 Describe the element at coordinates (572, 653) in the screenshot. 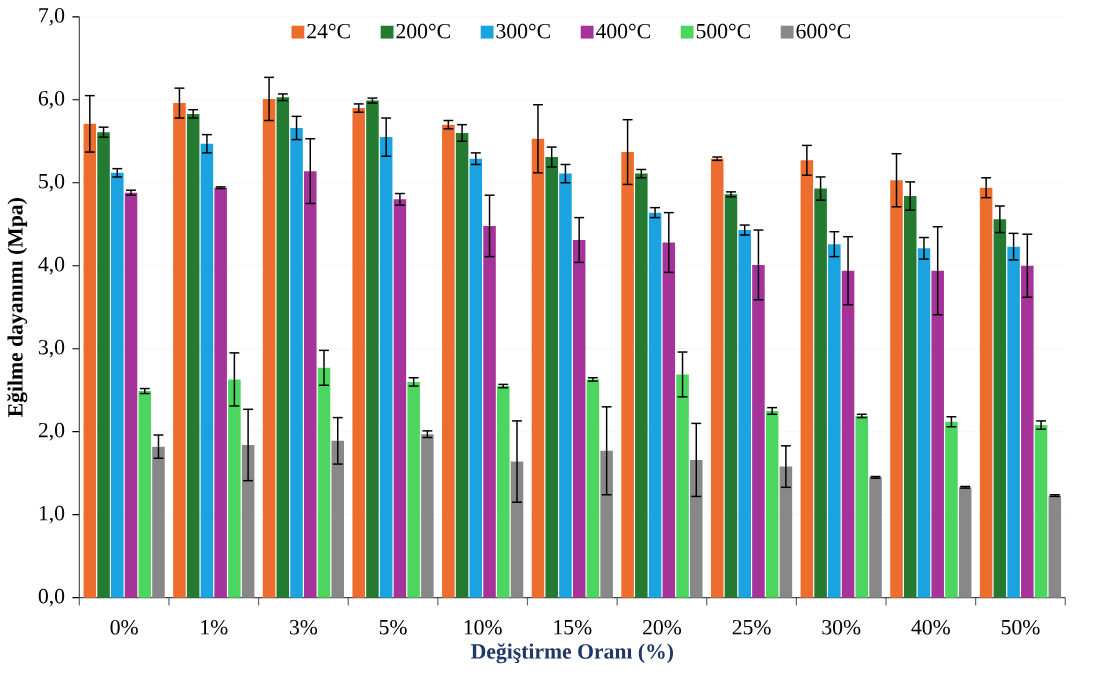

I see `x-axis-title: Değiştirme Oranı (%)` at that location.